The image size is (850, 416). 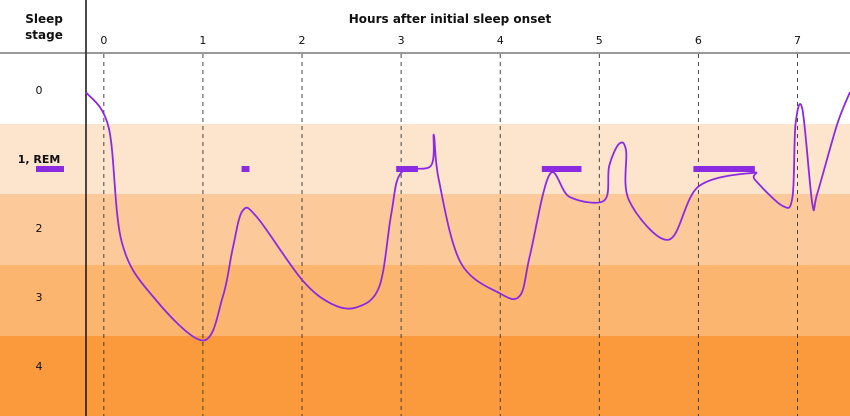 I want to click on stage-label-3: 3, so click(x=39, y=297).